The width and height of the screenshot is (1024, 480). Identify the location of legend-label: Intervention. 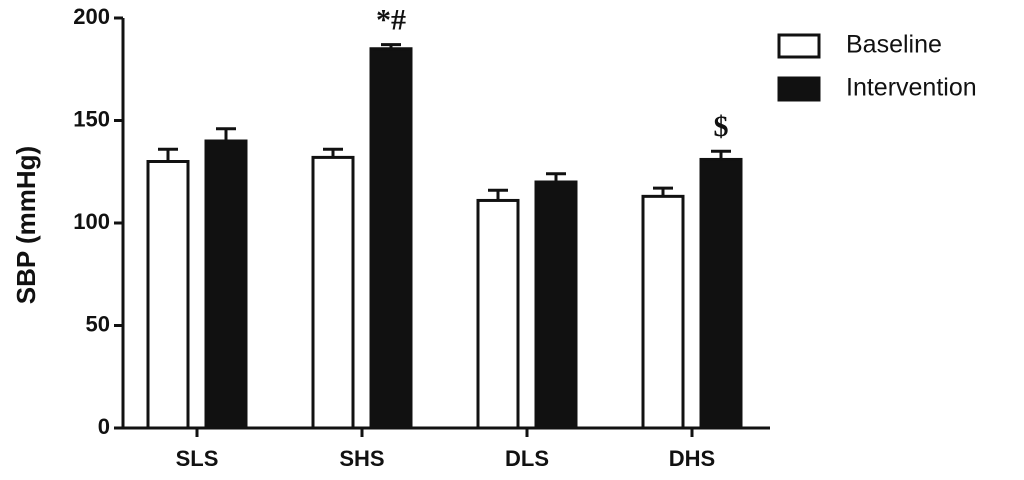
(911, 88).